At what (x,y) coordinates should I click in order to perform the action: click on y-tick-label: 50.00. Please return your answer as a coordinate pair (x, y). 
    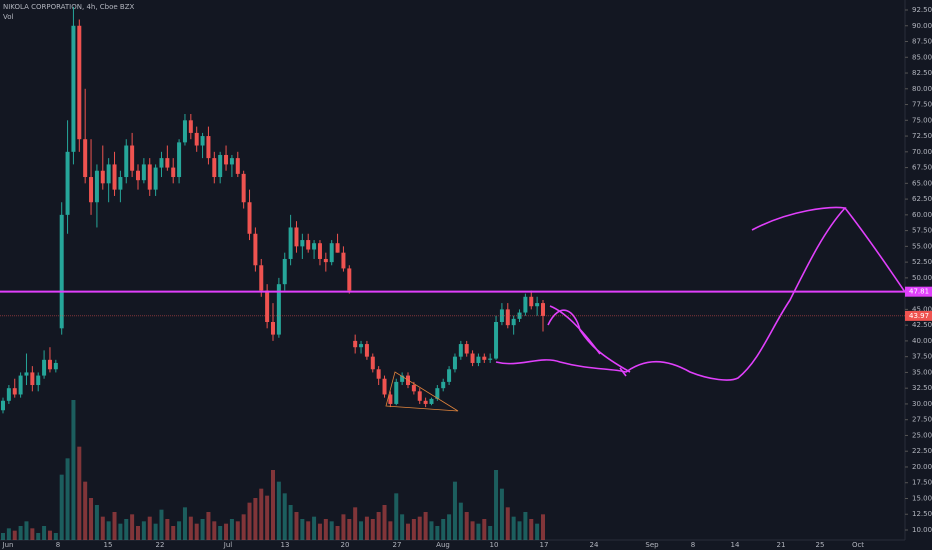
    Looking at the image, I should click on (922, 278).